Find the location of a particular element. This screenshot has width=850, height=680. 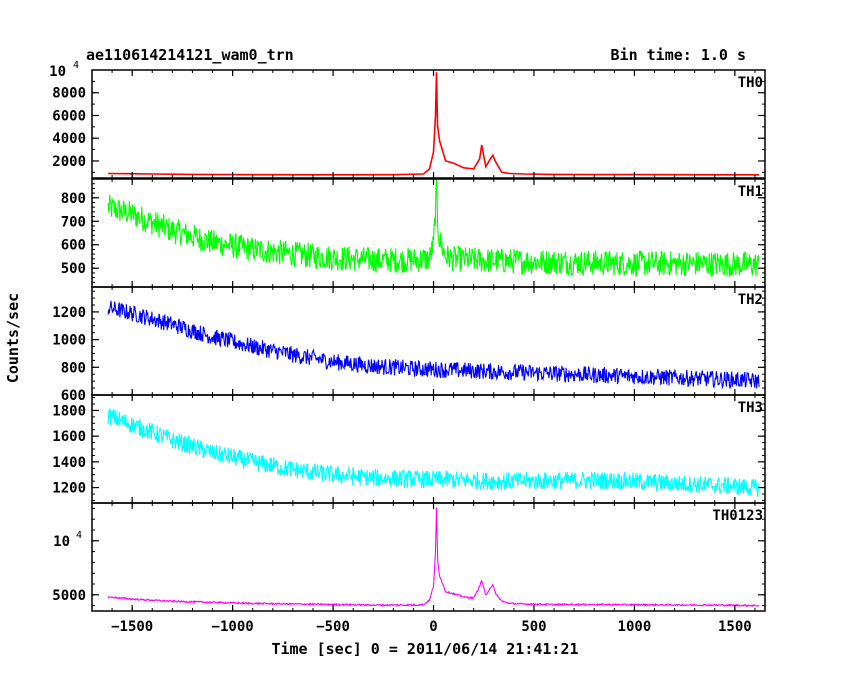

panel-label-th2: TH2 is located at coordinates (750, 300).